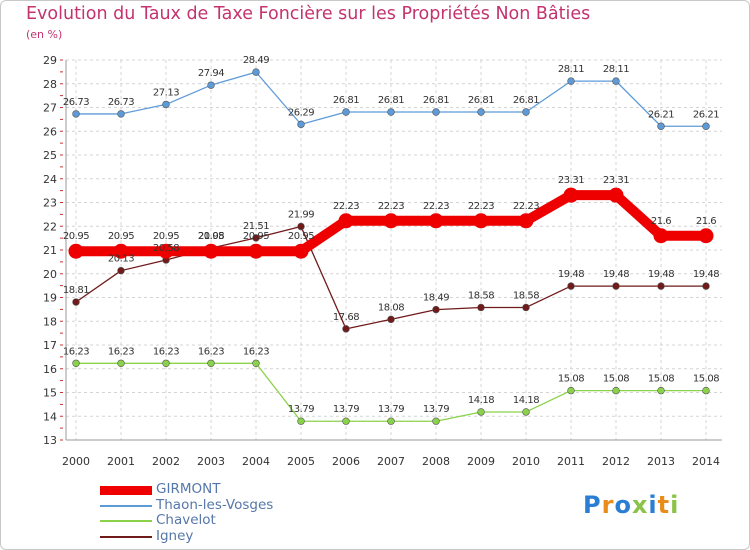 This screenshot has height=550, width=750. What do you see at coordinates (301, 461) in the screenshot?
I see `x-tick-label: 2005` at bounding box center [301, 461].